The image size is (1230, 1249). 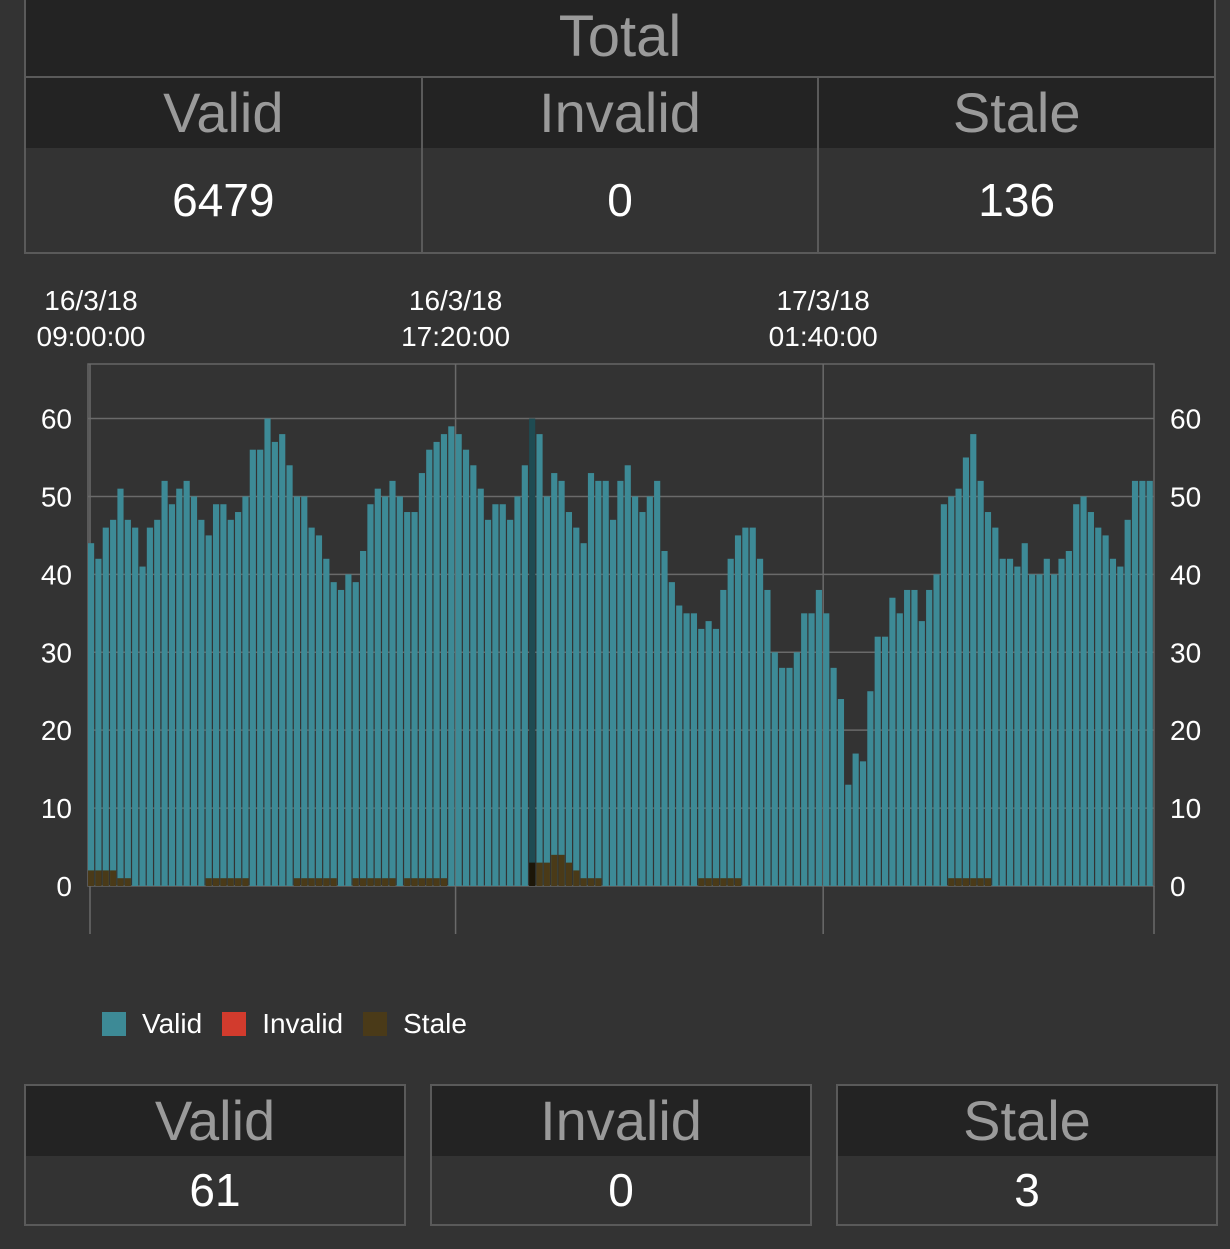 I want to click on y-tick-label-left: 60, so click(x=56, y=419).